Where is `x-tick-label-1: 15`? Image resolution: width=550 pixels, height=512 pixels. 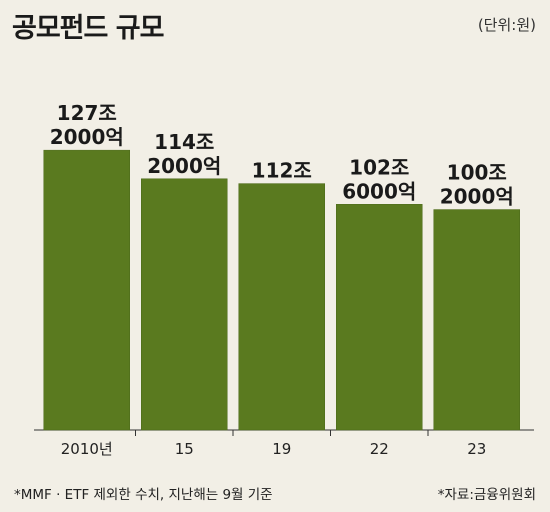 x-tick-label-1: 15 is located at coordinates (184, 449).